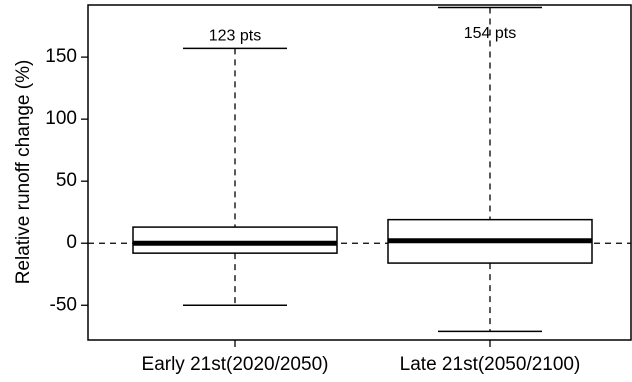 This screenshot has height=382, width=632. I want to click on y-tick-label: 50, so click(66, 180).